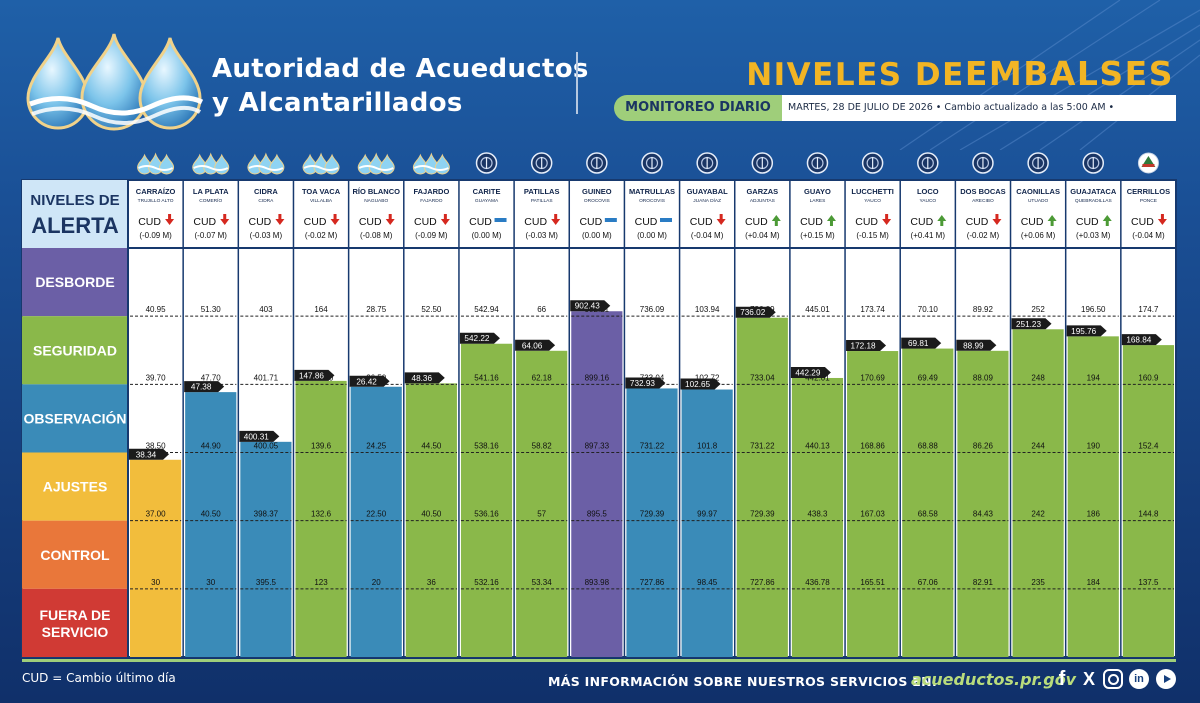  Describe the element at coordinates (752, 312) in the screenshot. I see `level-value: 736.02` at that location.